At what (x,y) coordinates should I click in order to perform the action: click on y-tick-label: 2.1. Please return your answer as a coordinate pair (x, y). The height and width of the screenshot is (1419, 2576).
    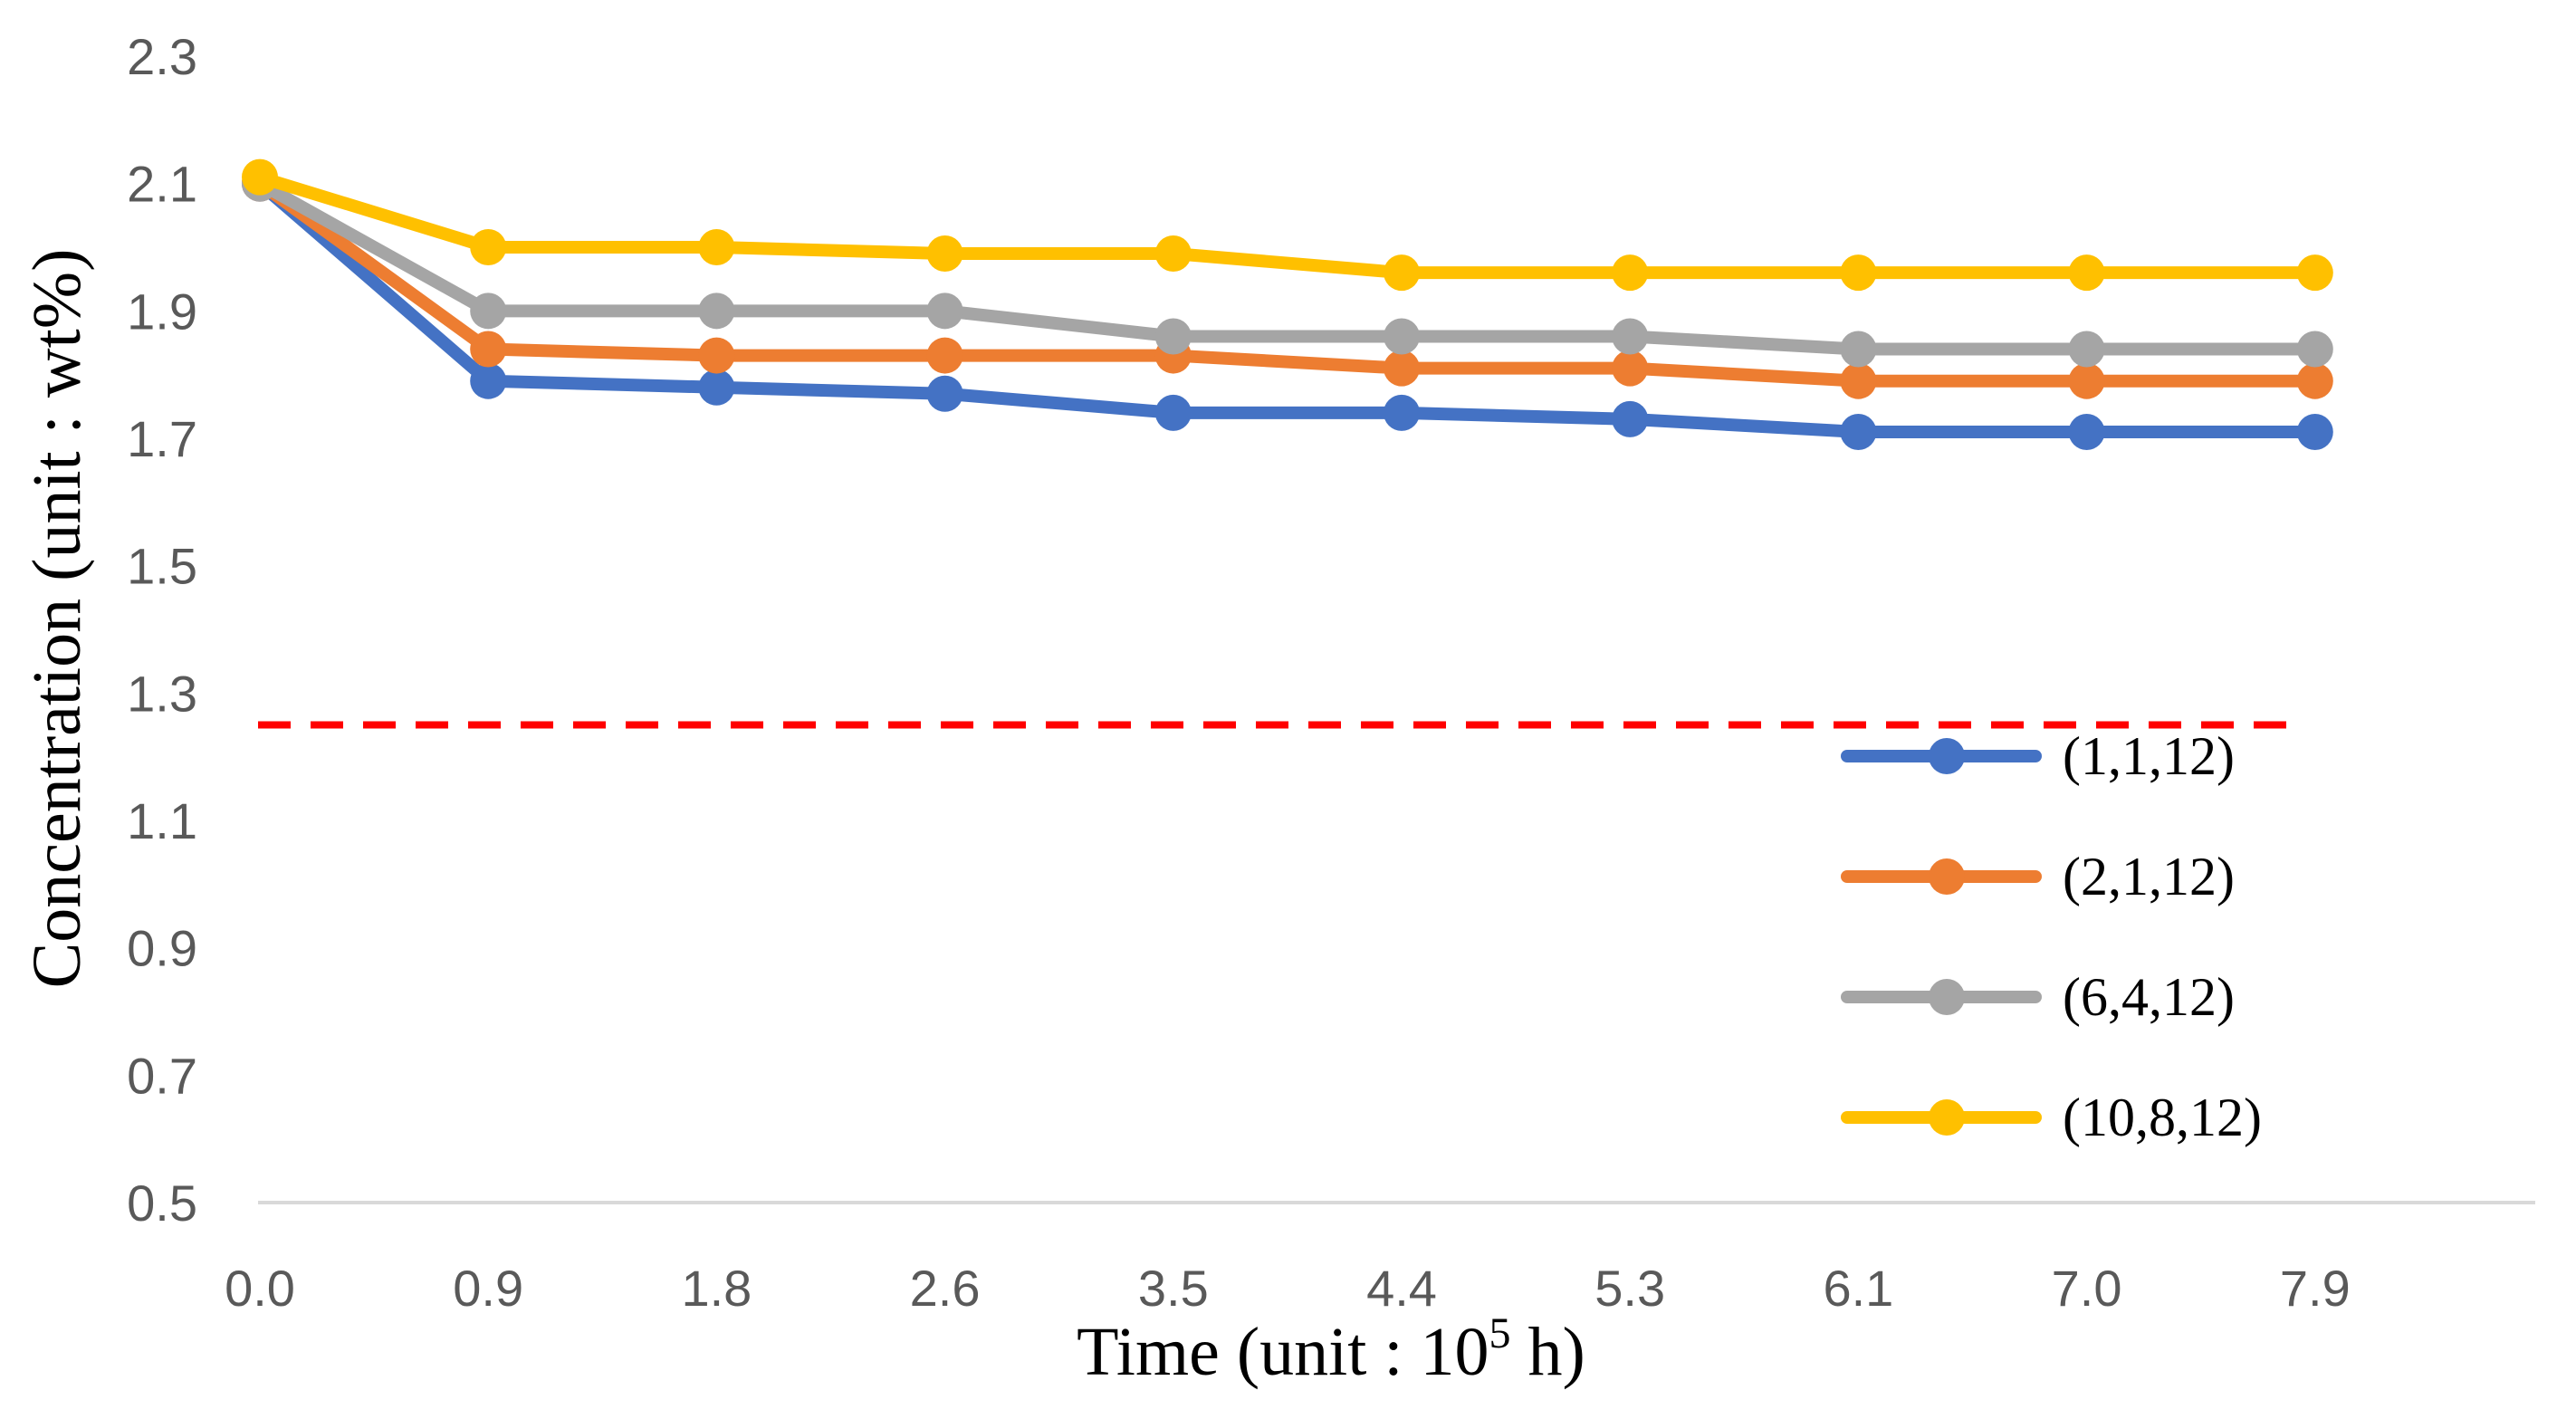
    Looking at the image, I should click on (162, 184).